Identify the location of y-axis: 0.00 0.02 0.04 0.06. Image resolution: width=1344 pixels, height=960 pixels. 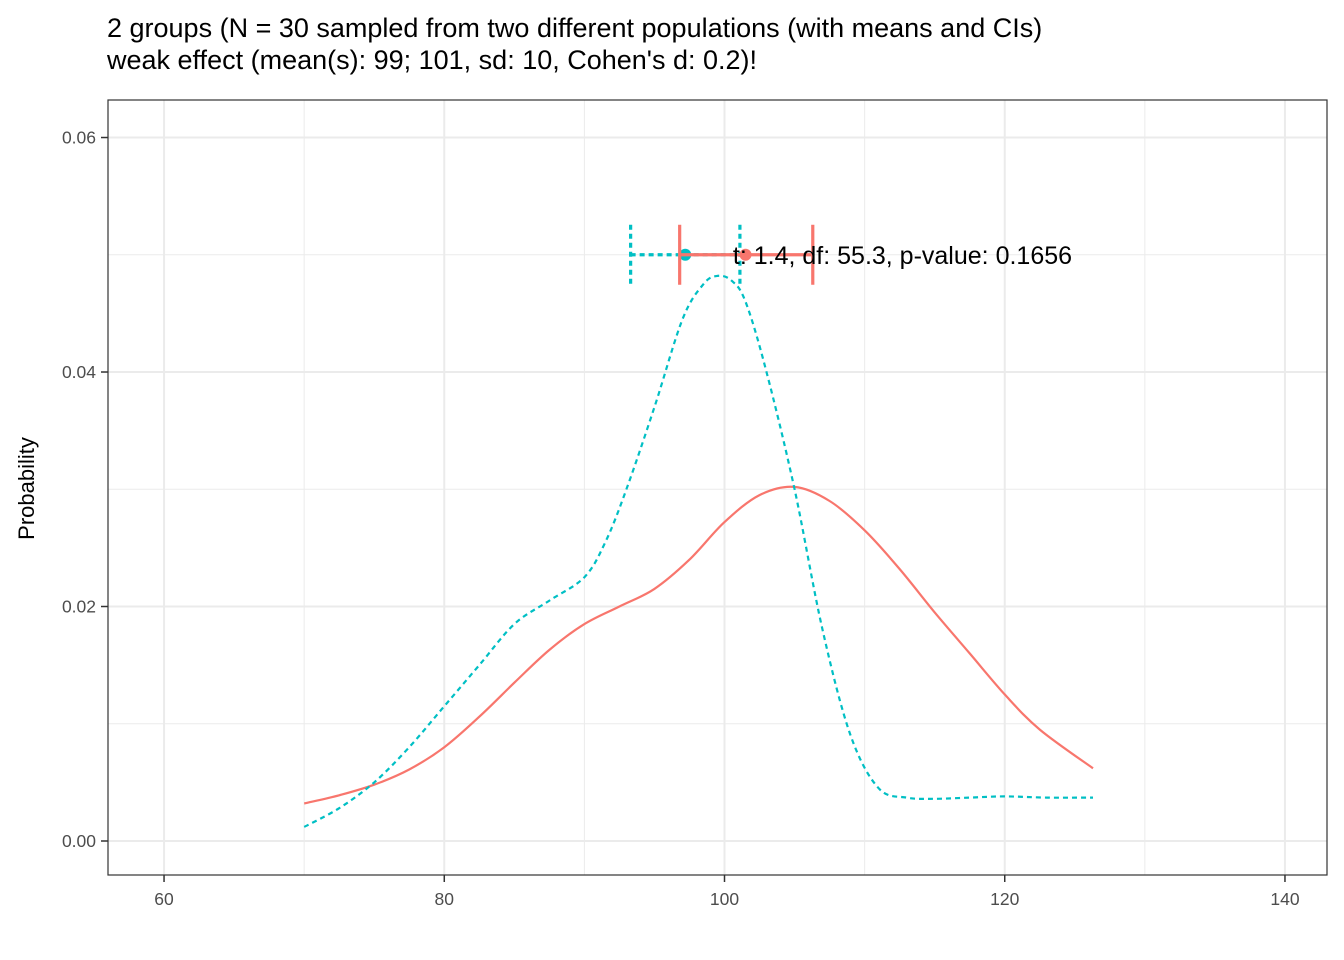
(85, 489).